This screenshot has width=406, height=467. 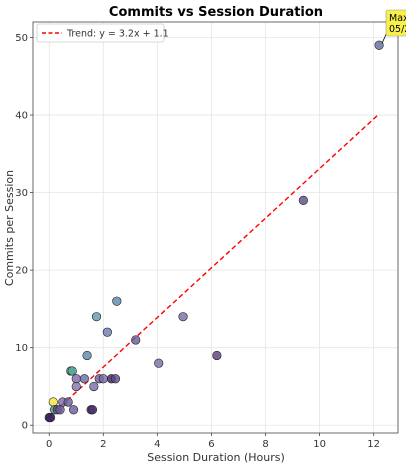 What do you see at coordinates (9, 228) in the screenshot?
I see `y-axis-label: Commits per Session` at bounding box center [9, 228].